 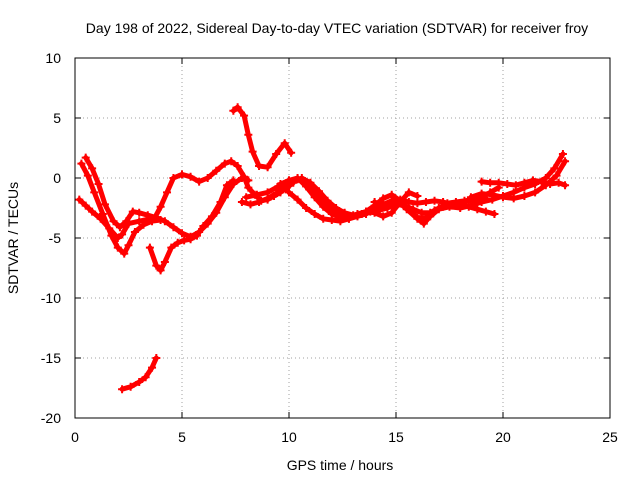 What do you see at coordinates (13, 238) in the screenshot?
I see `y-axis-label: SDTVAR / TECUs` at bounding box center [13, 238].